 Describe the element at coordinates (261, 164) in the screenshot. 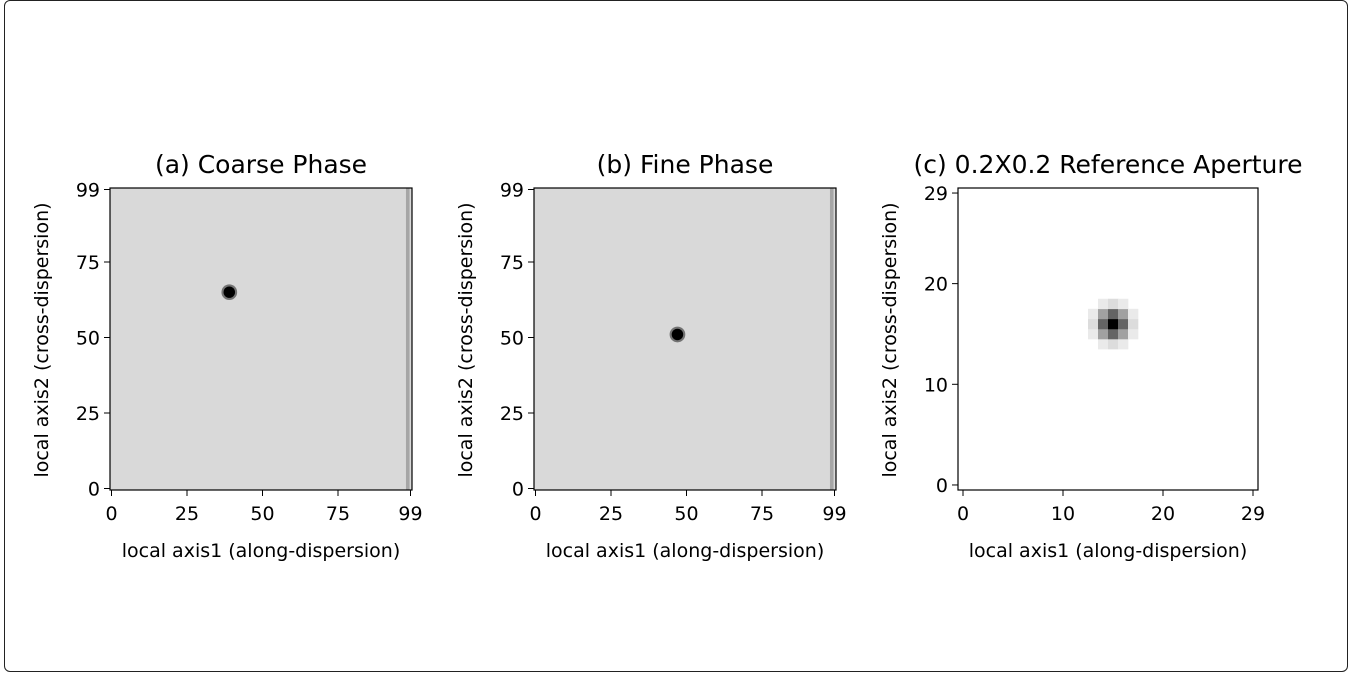

I see `panel-title: (a) Coarse Phase` at that location.